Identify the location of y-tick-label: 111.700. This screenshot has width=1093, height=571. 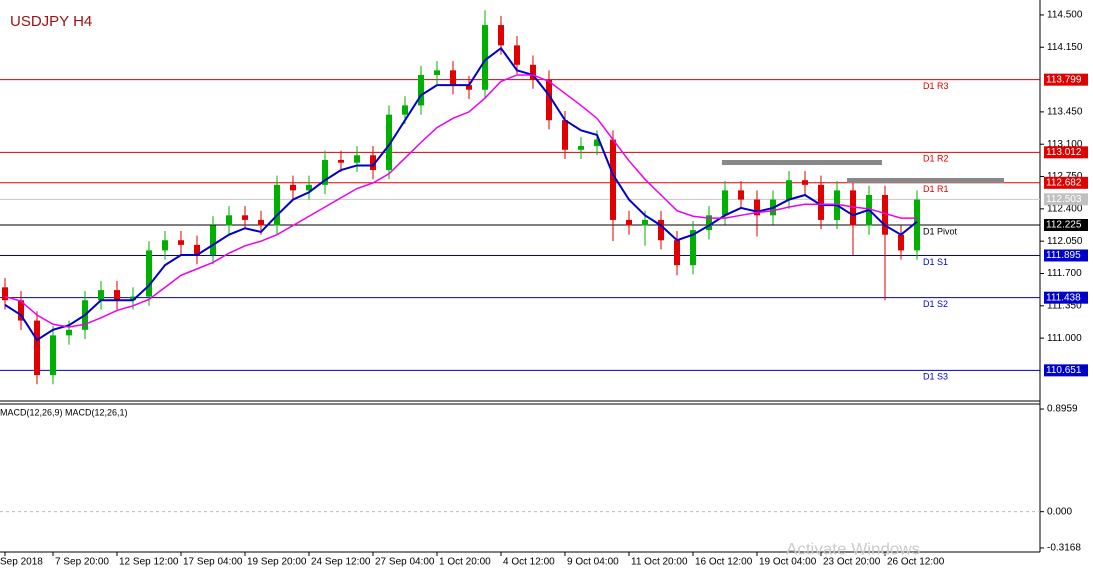
(1064, 273).